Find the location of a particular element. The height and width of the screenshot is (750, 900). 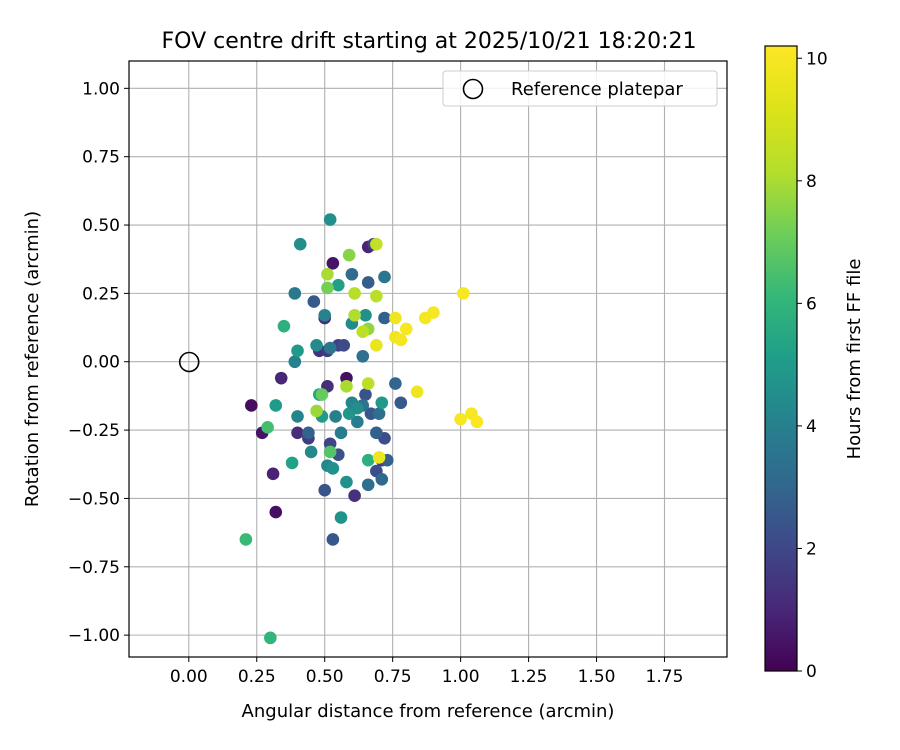

legend-label: Reference platepar is located at coordinates (597, 89).